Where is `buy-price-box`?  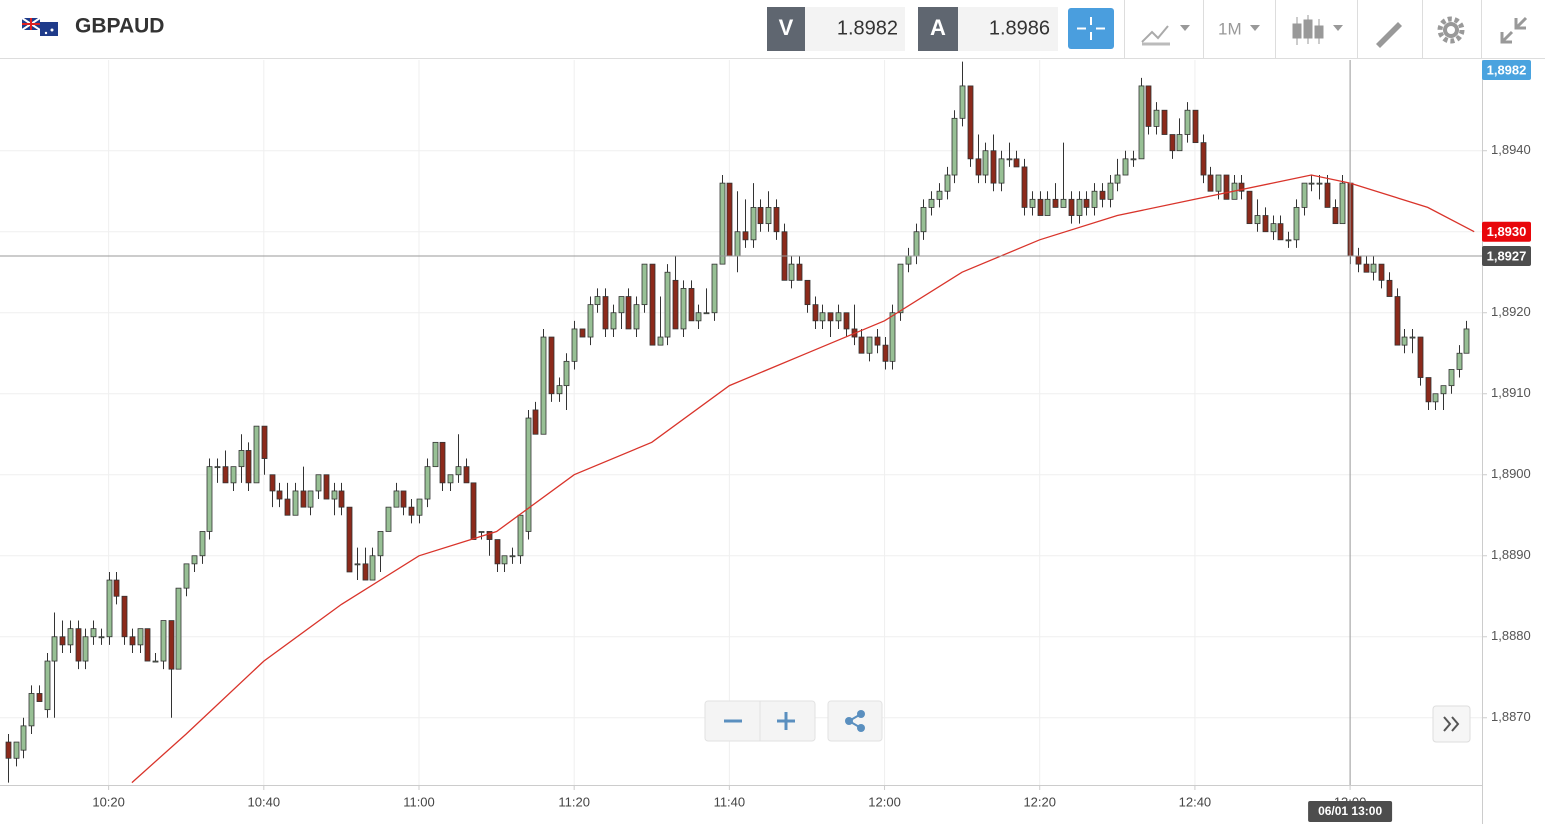 buy-price-box is located at coordinates (1008, 29).